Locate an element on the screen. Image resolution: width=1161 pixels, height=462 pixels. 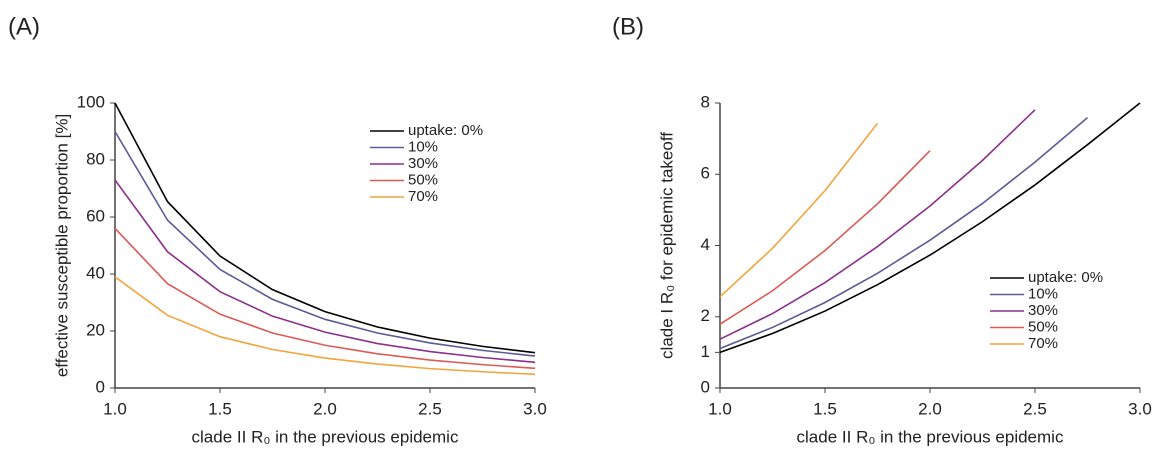
y-tick-label: 8 is located at coordinates (705, 101).